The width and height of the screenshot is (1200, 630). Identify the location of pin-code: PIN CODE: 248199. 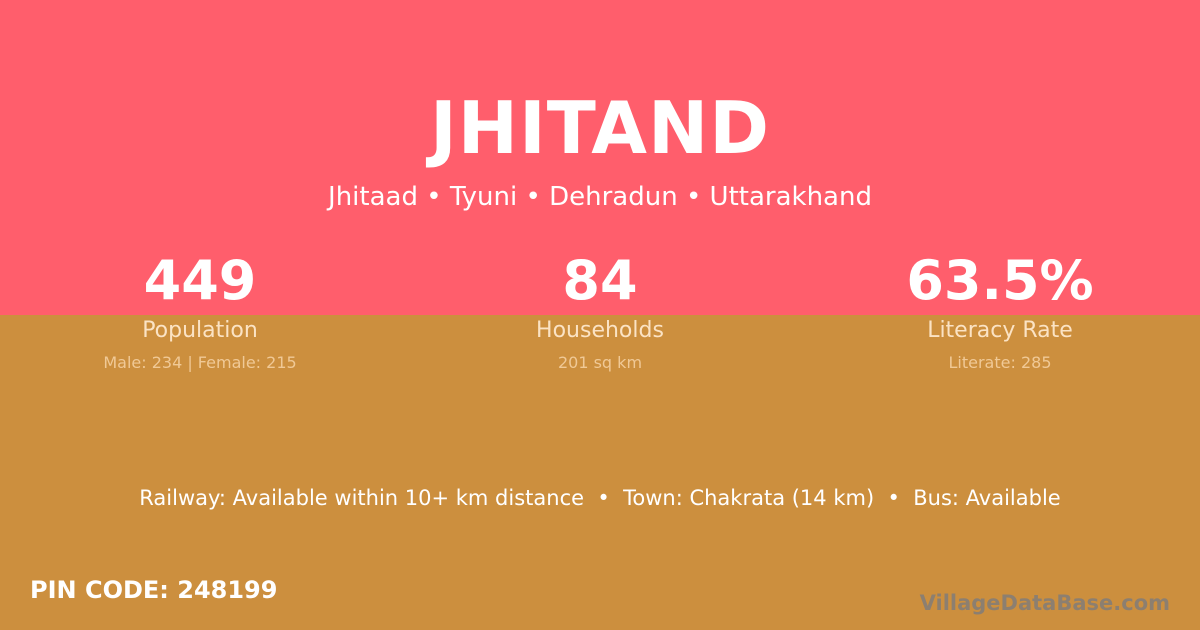
(154, 590).